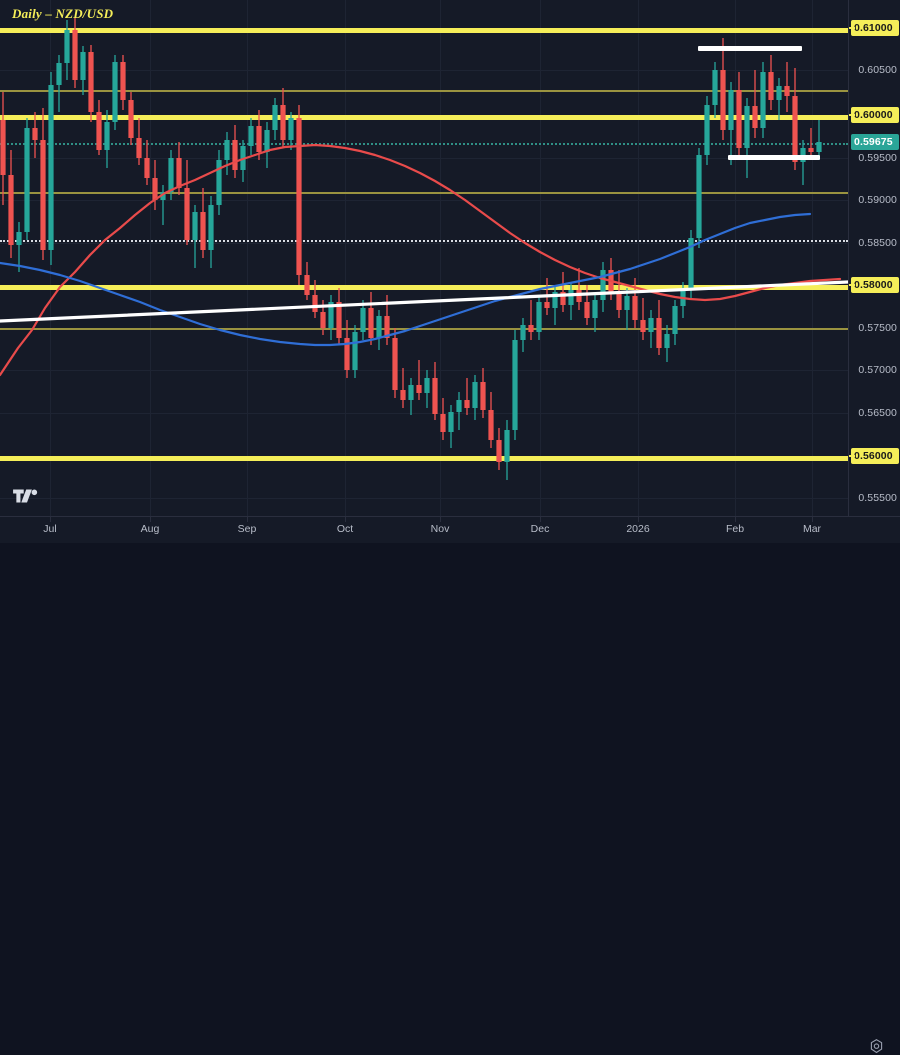 The image size is (900, 1055). Describe the element at coordinates (540, 529) in the screenshot. I see `time-tick-label: Dec` at that location.